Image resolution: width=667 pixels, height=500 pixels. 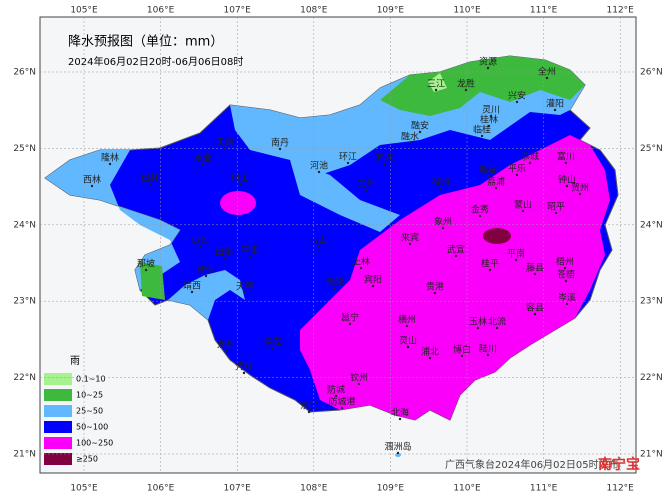 What do you see at coordinates (488, 349) in the screenshot?
I see `city-label: 陆川` at bounding box center [488, 349].